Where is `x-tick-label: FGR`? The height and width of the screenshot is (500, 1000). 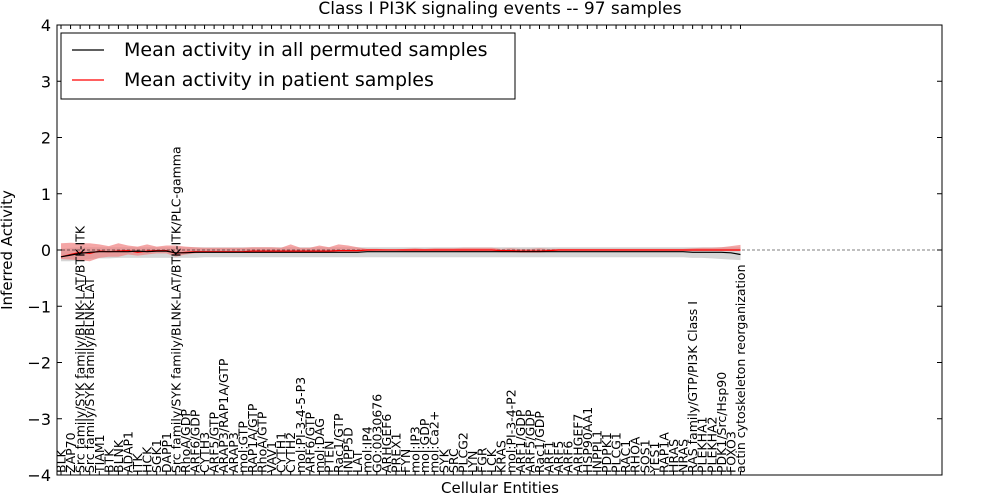 x-tick-label: FGR is located at coordinates (482, 460).